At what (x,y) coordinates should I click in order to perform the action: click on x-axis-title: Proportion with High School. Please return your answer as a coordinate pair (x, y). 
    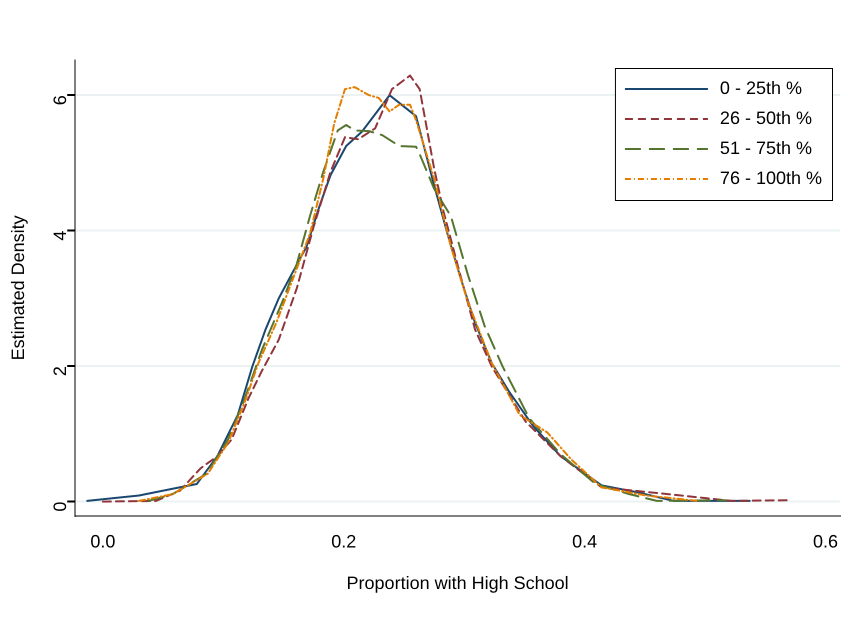
    Looking at the image, I should click on (457, 583).